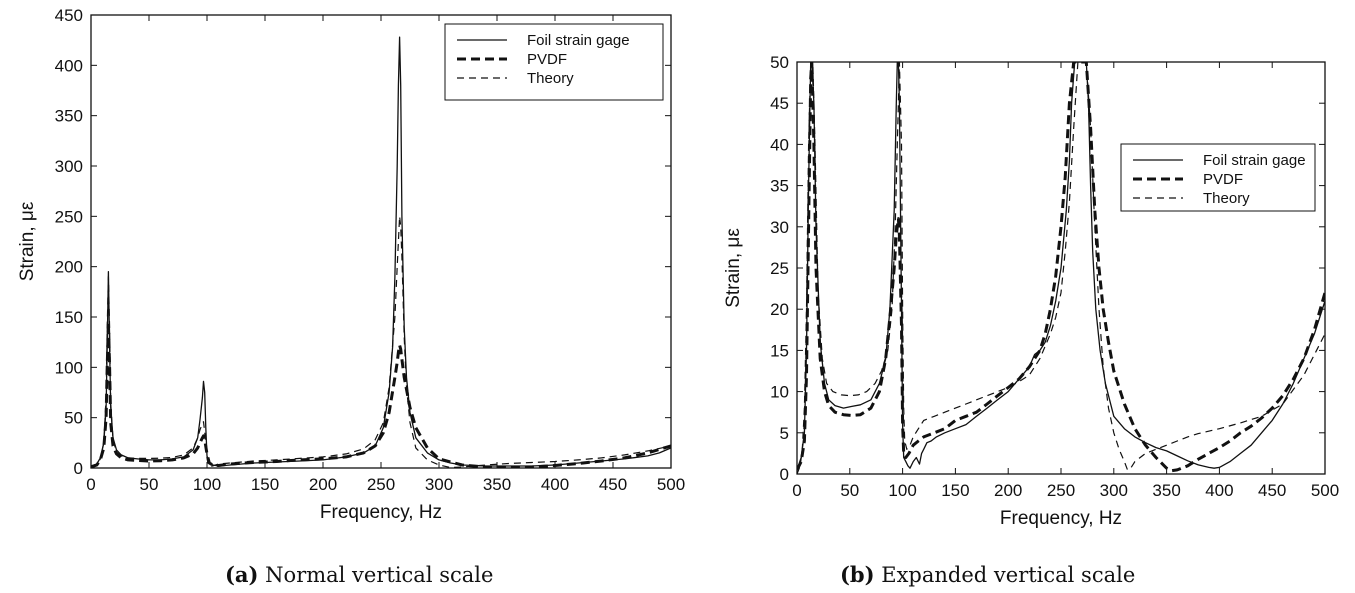  I want to click on y-tick-label: 400, so click(69, 65).